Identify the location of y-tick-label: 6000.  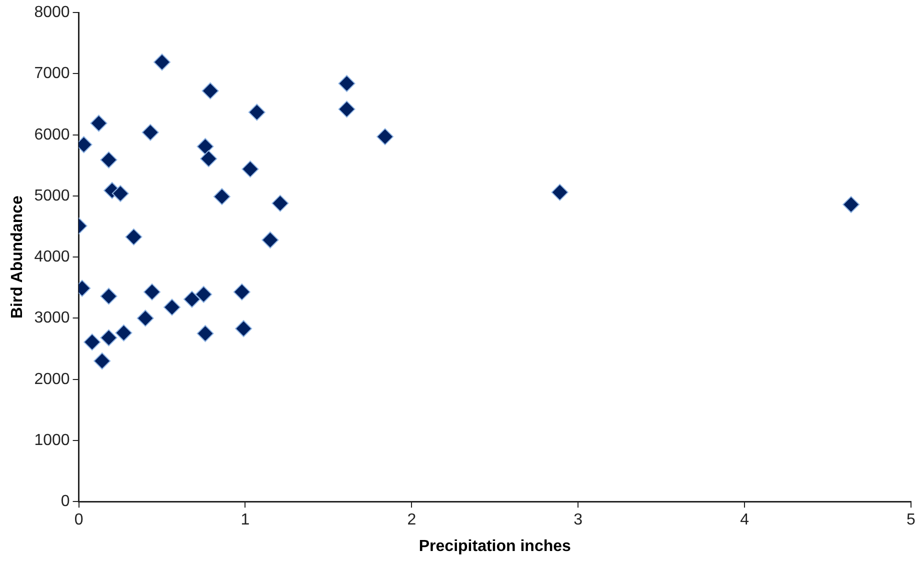
(52, 135).